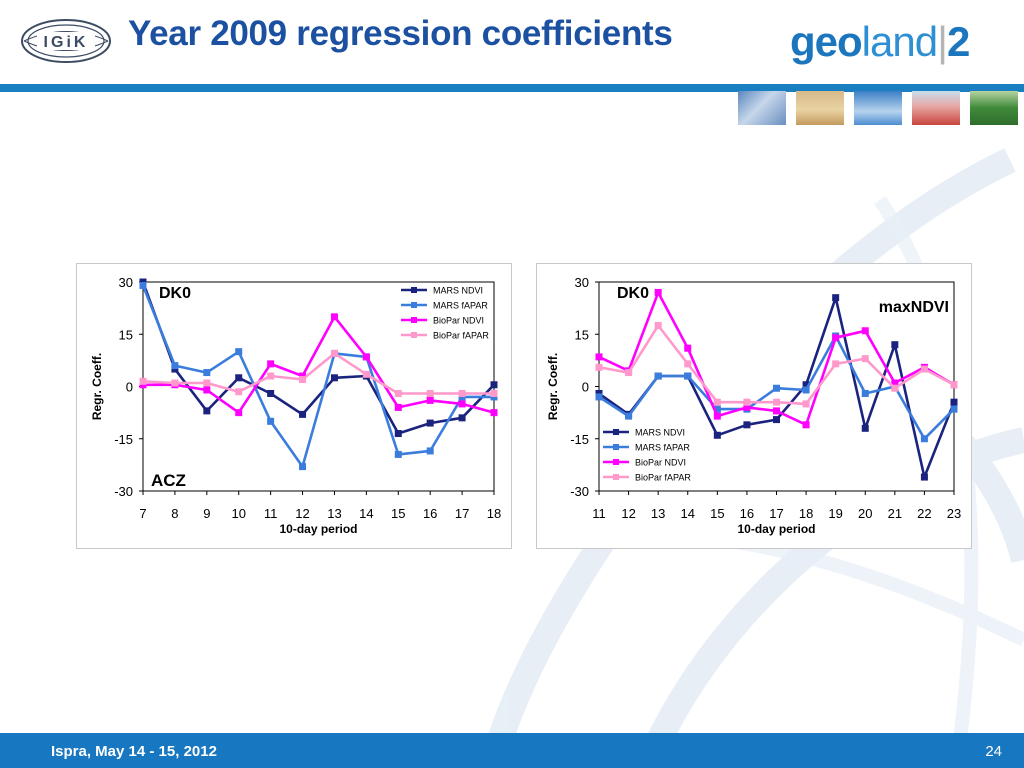  Describe the element at coordinates (993, 751) in the screenshot. I see `page-number: 24` at that location.